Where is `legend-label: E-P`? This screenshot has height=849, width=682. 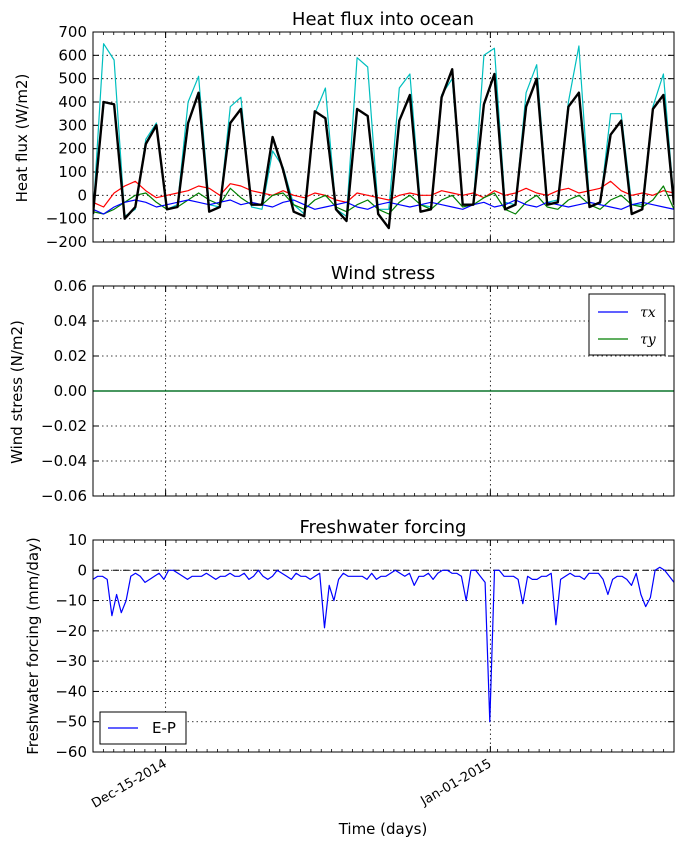 legend-label: E-P is located at coordinates (164, 728).